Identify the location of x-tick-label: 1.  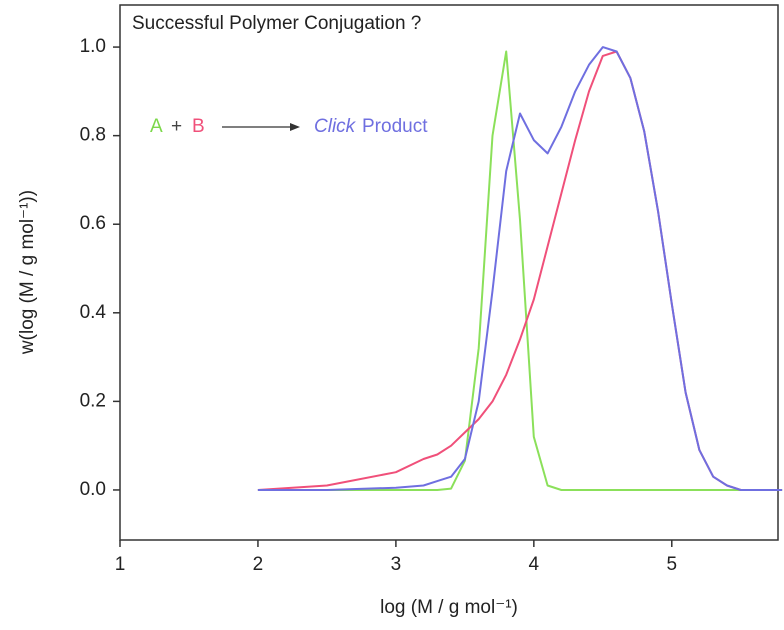
(120, 564).